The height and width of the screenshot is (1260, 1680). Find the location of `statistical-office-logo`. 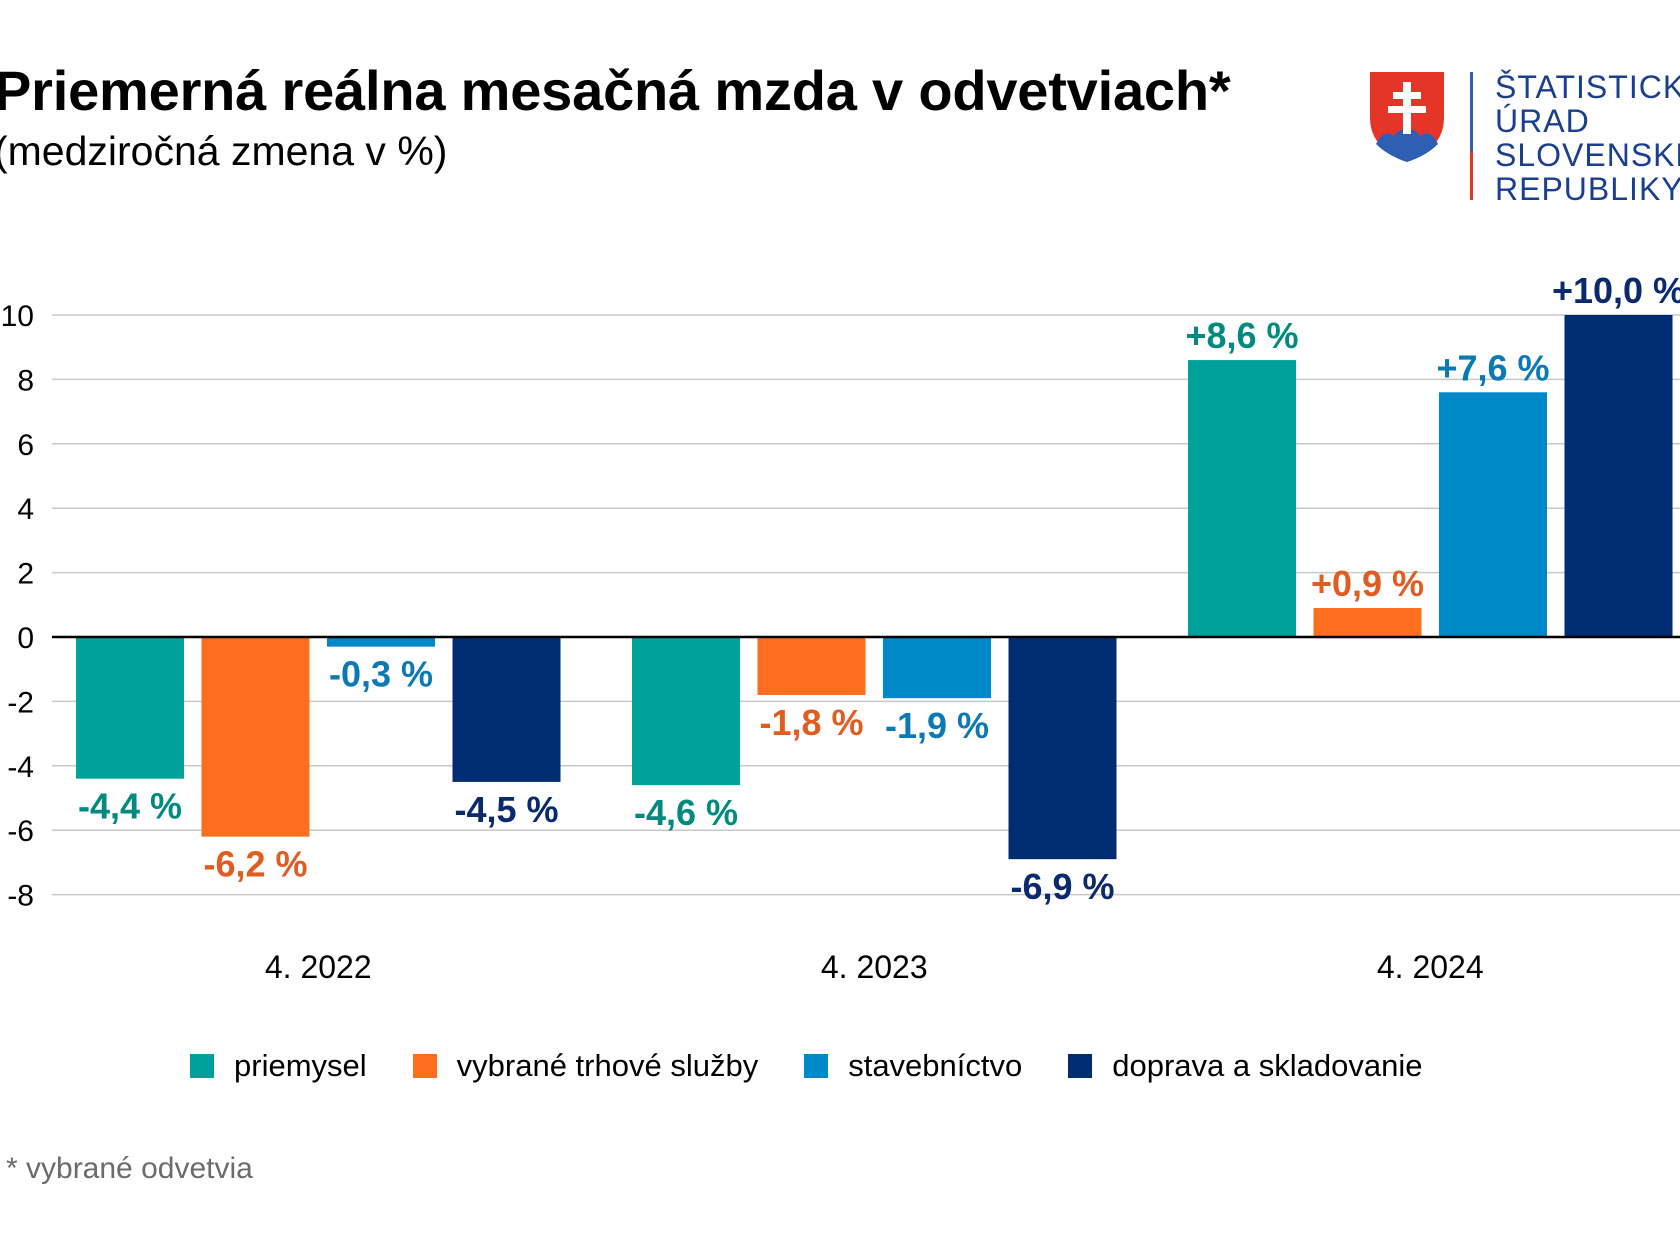

statistical-office-logo is located at coordinates (1421, 136).